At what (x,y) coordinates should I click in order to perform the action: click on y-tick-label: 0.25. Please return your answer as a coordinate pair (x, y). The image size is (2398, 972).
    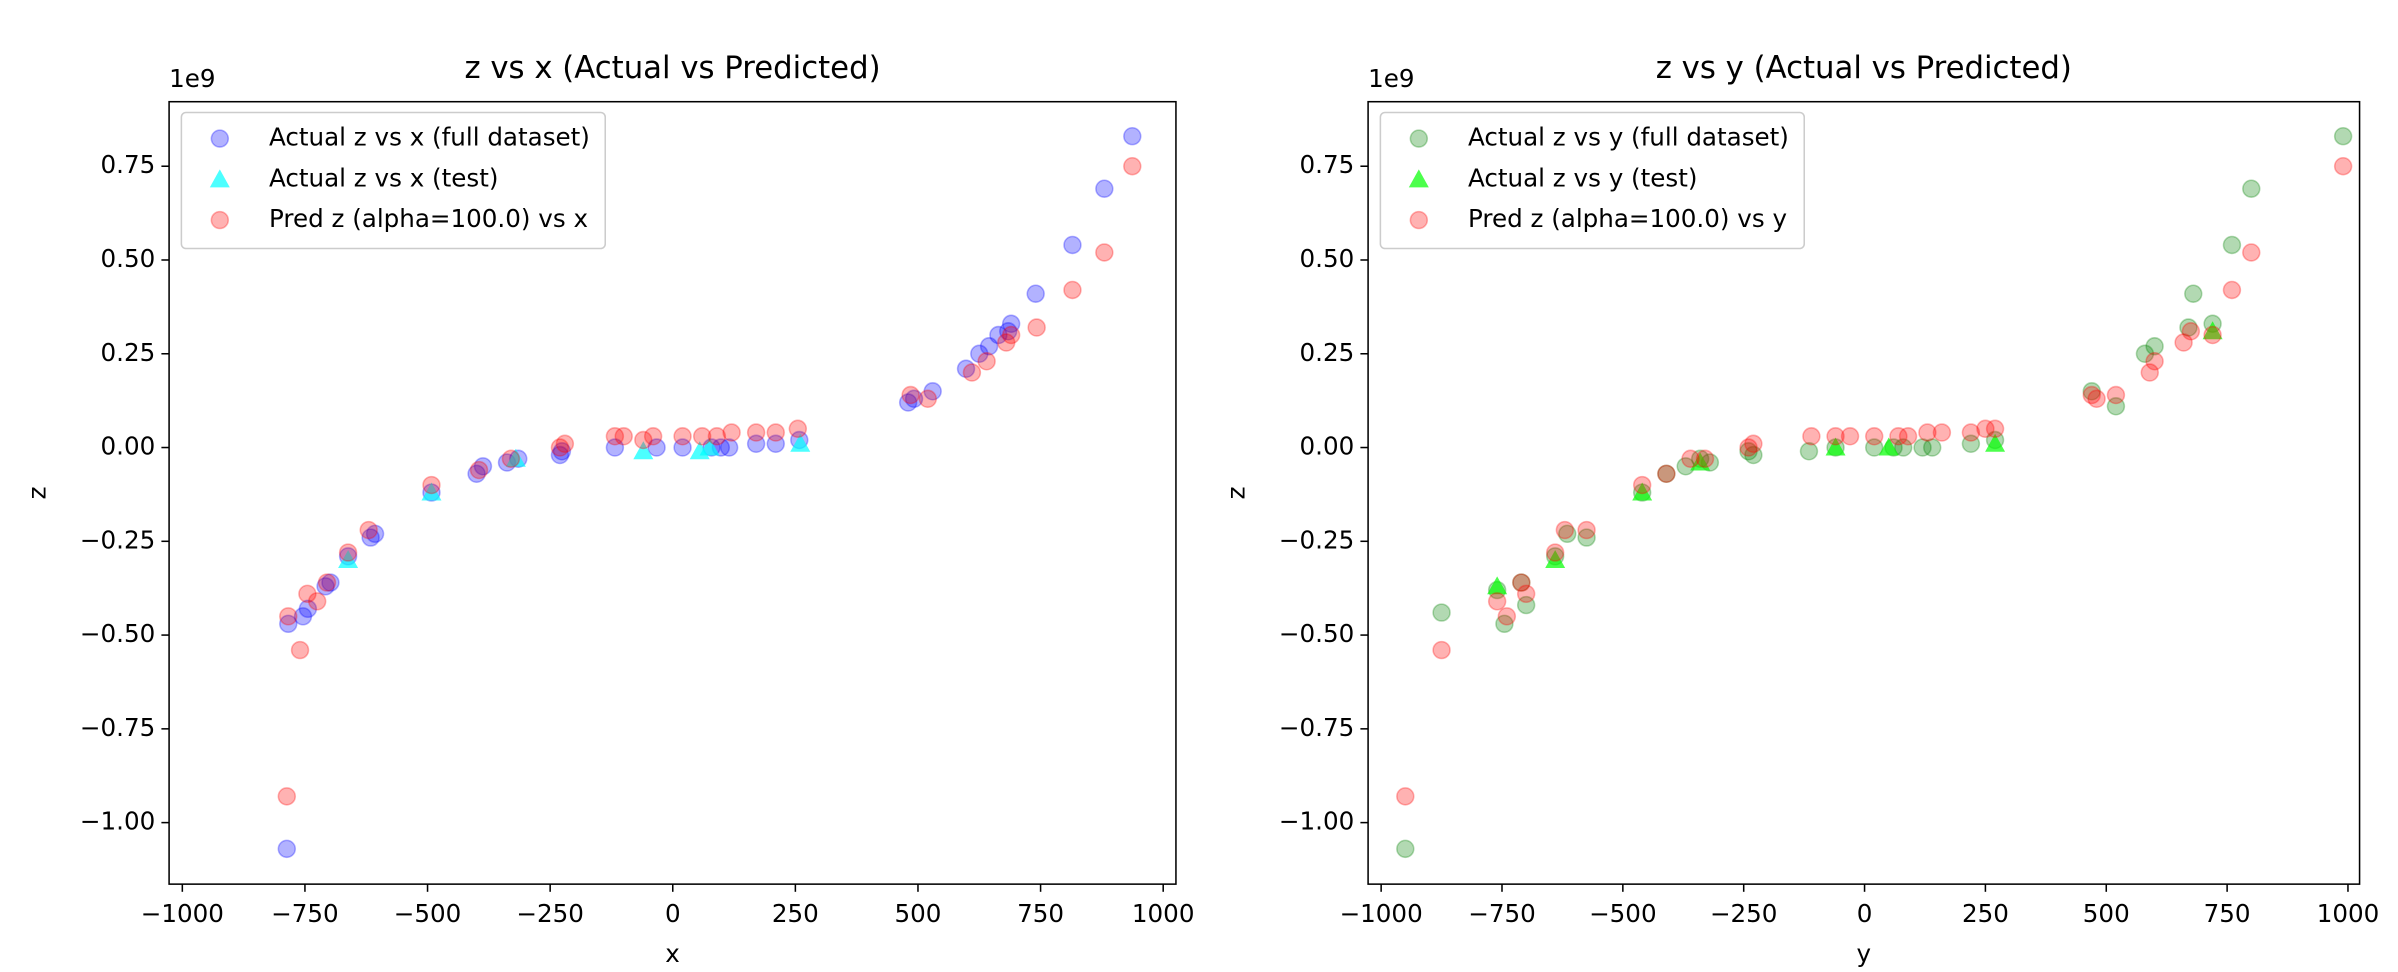
    Looking at the image, I should click on (128, 352).